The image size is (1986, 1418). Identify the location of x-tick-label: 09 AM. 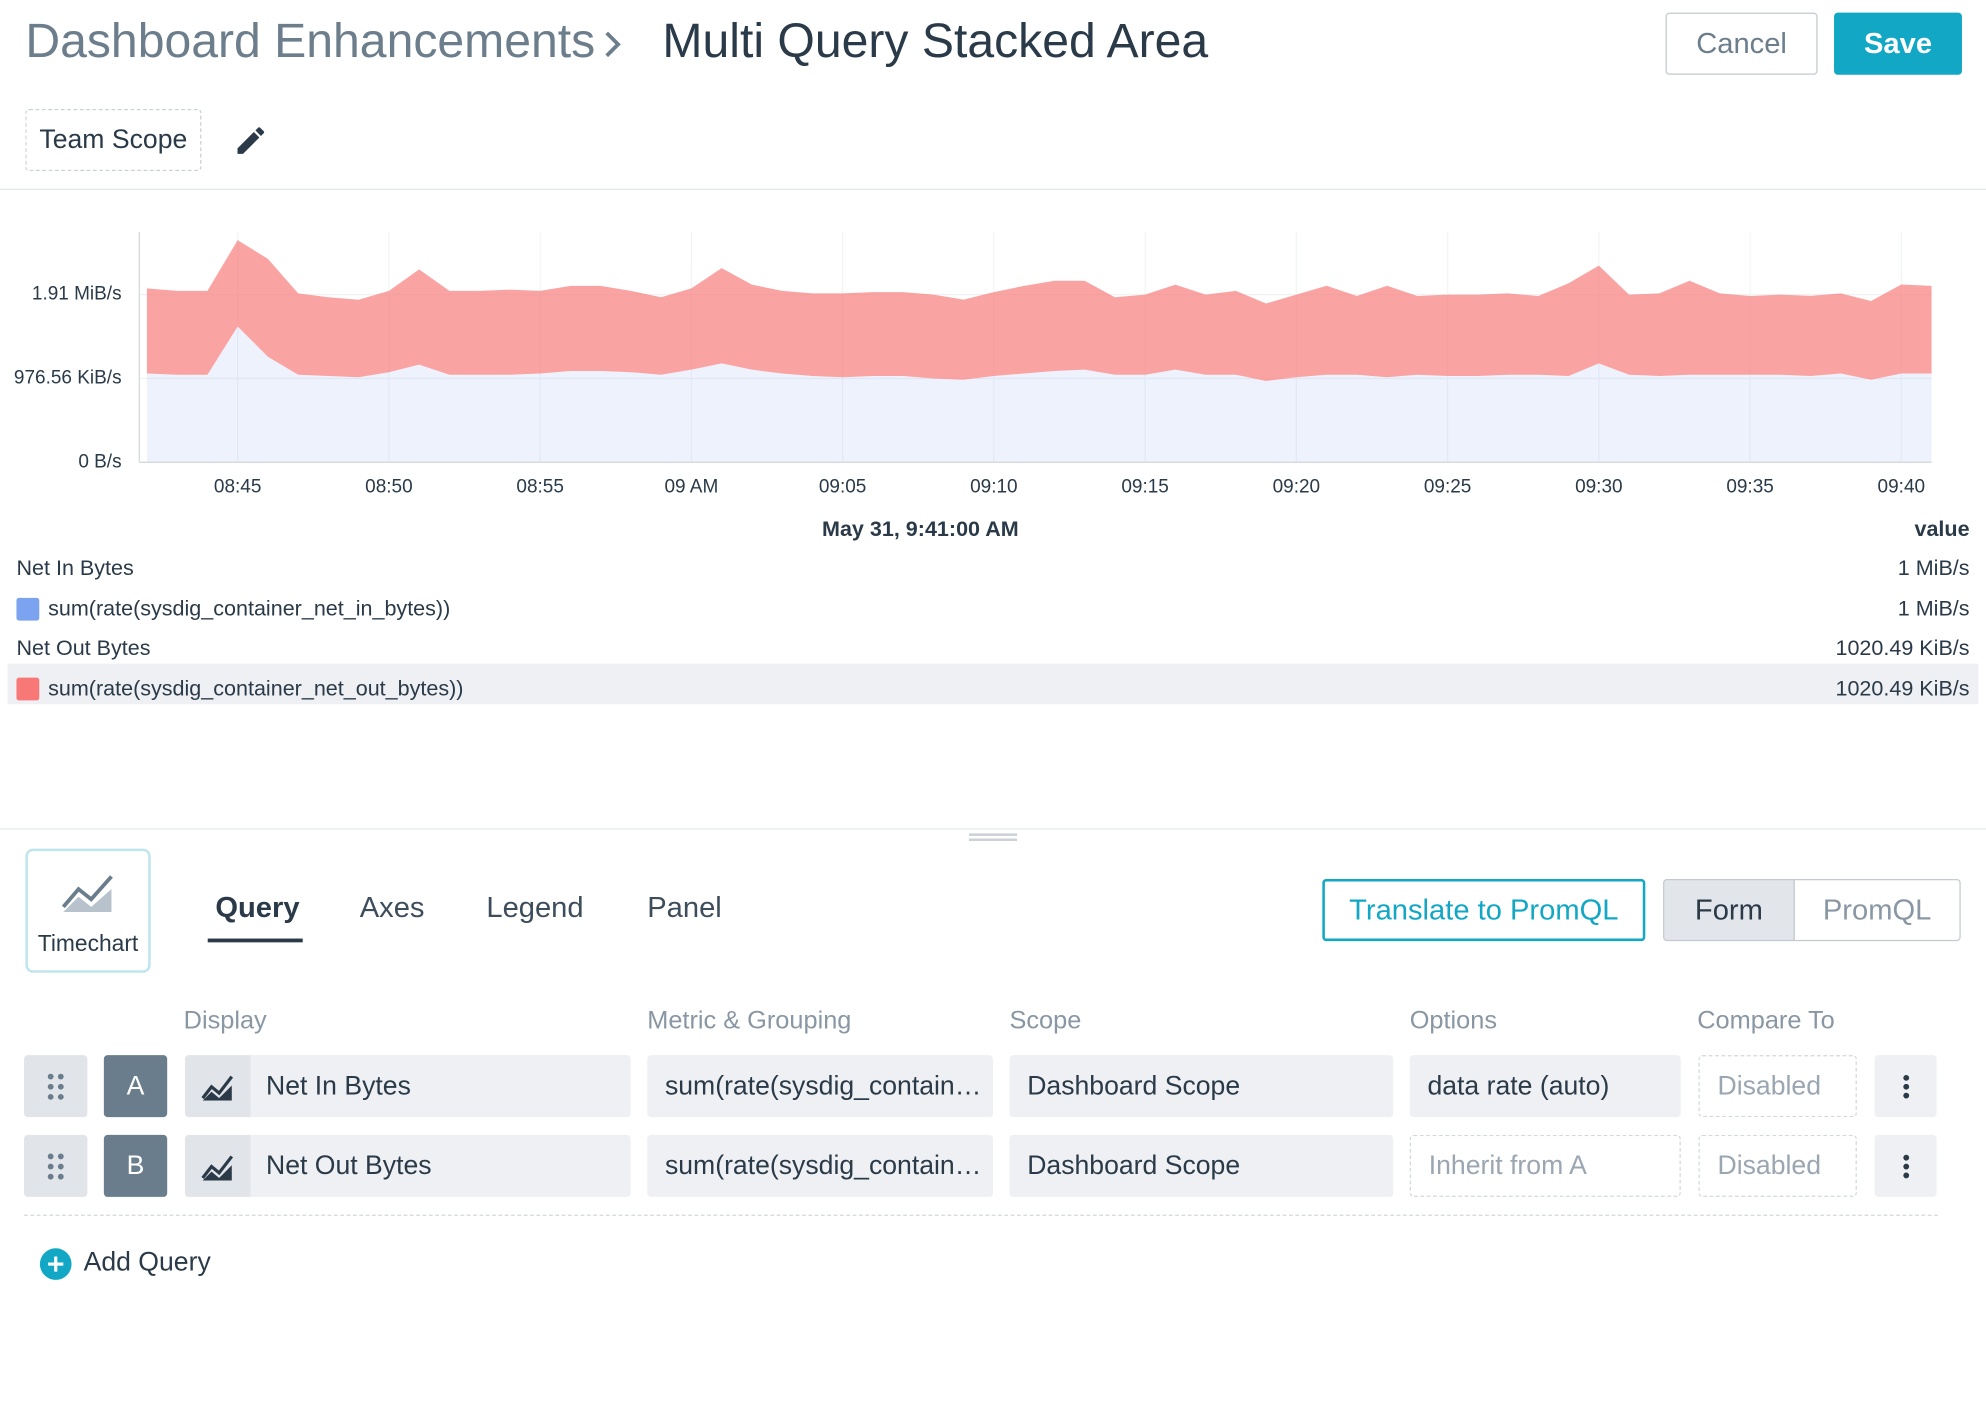
(691, 487).